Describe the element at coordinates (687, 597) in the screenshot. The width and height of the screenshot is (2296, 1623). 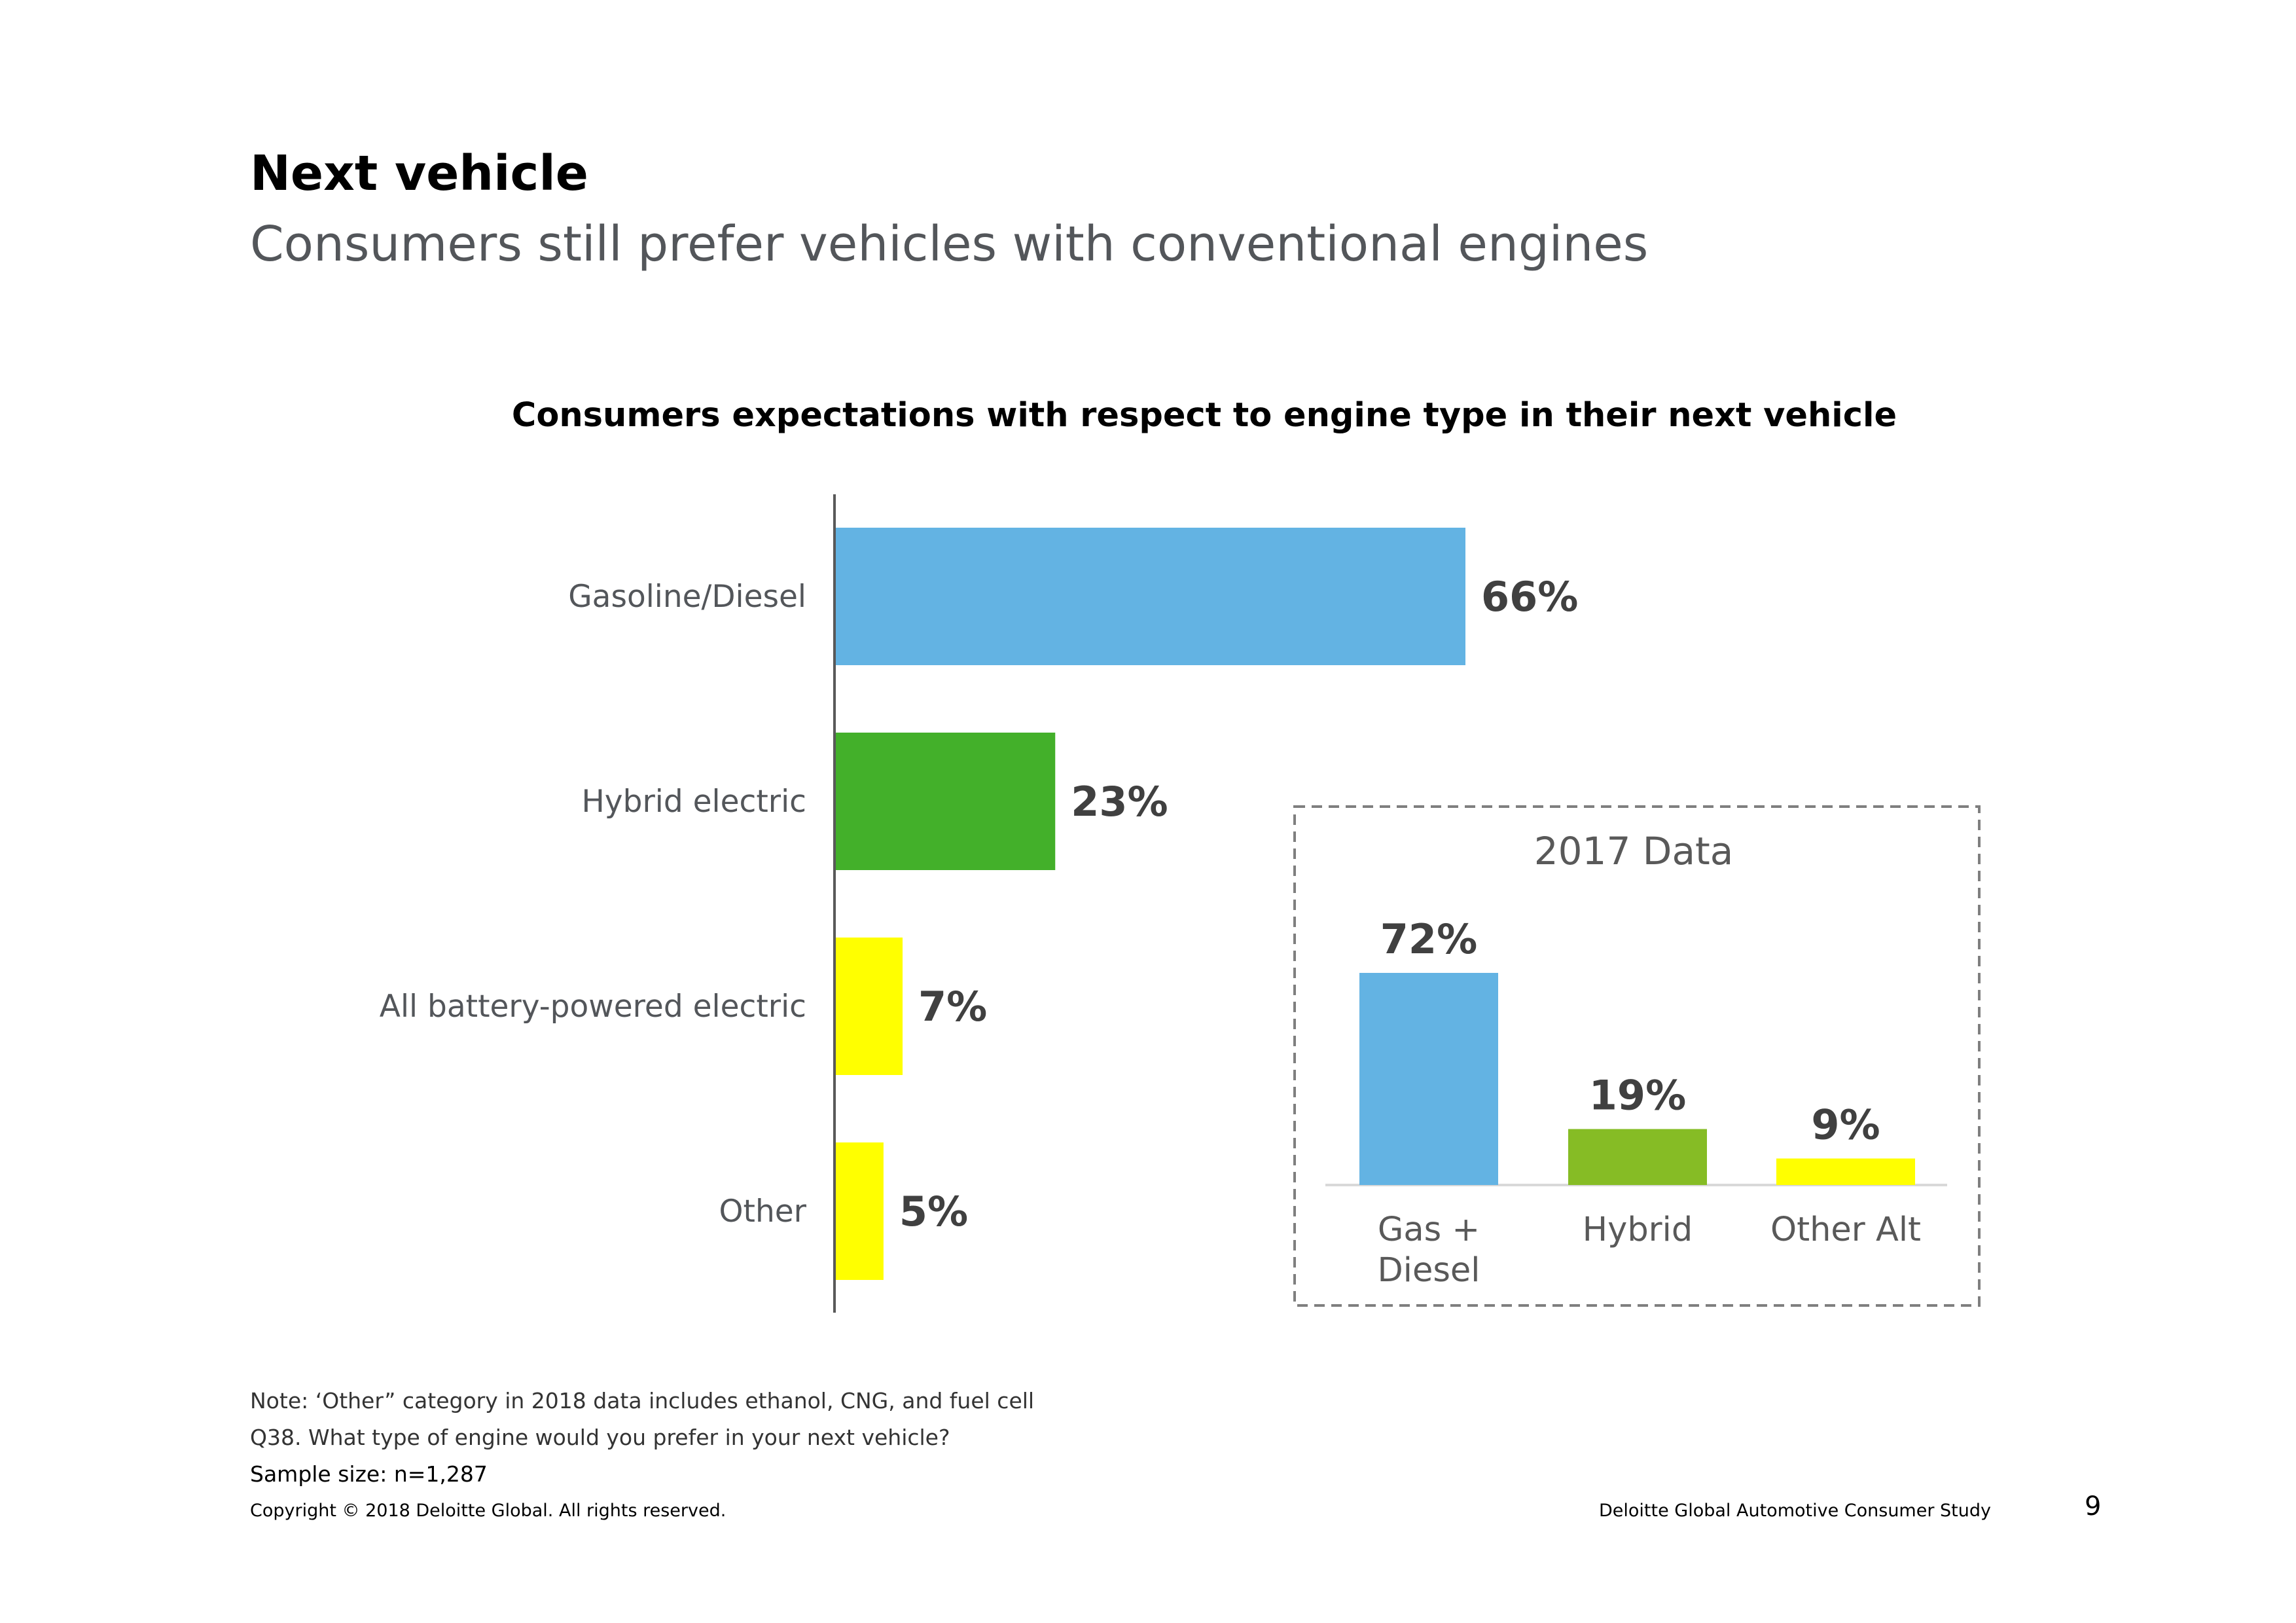
I see `category-label: Gasoline/Diesel` at that location.